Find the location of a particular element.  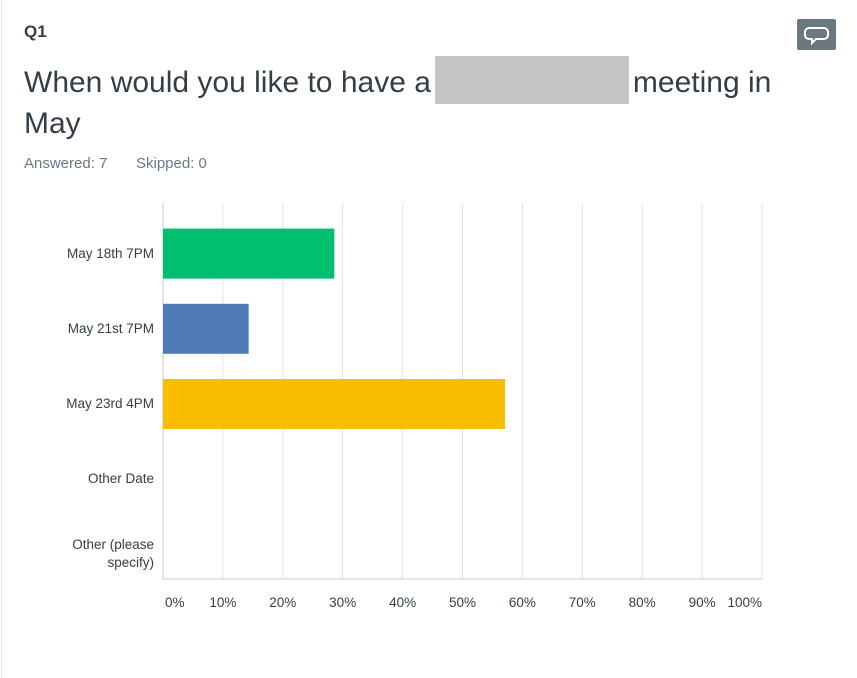

x-tick-label: 10% is located at coordinates (222, 602).